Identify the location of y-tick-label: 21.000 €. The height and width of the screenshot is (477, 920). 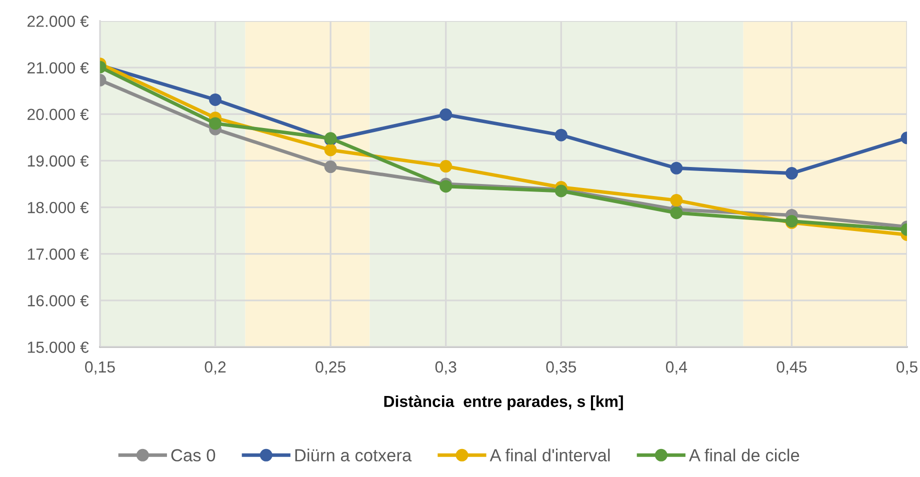
(58, 68).